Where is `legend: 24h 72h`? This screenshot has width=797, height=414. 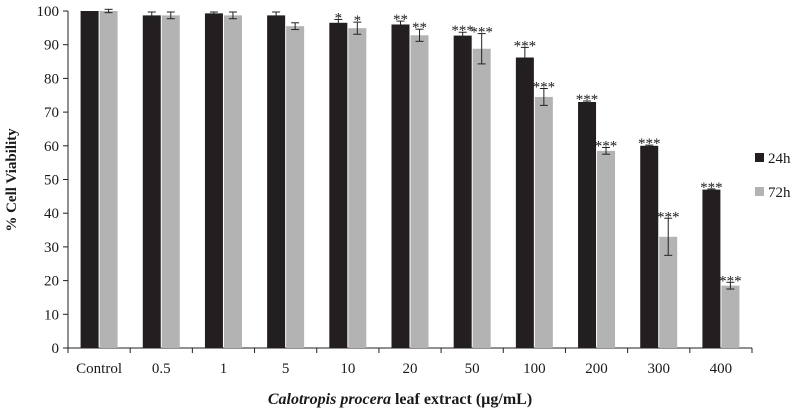 legend: 24h 72h is located at coordinates (773, 176).